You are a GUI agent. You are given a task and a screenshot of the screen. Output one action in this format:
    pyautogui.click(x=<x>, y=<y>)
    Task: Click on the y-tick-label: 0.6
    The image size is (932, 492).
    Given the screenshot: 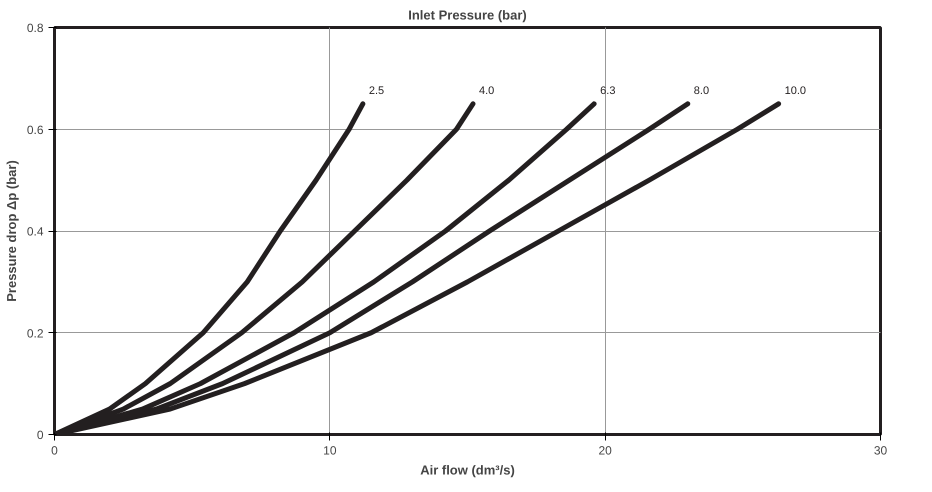 What is the action you would take?
    pyautogui.click(x=35, y=129)
    